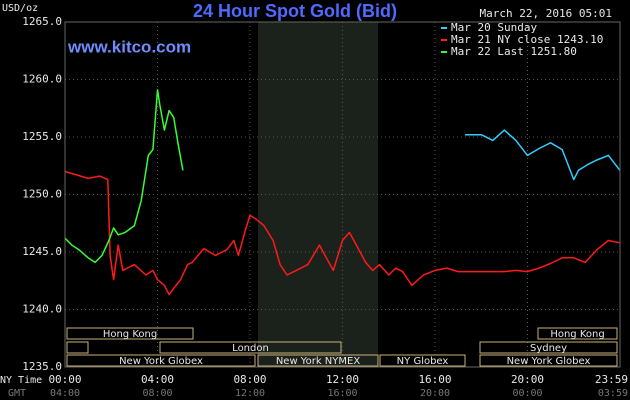 Image resolution: width=630 pixels, height=400 pixels. Describe the element at coordinates (342, 393) in the screenshot. I see `x-tick-label-gmt: 16:00` at that location.